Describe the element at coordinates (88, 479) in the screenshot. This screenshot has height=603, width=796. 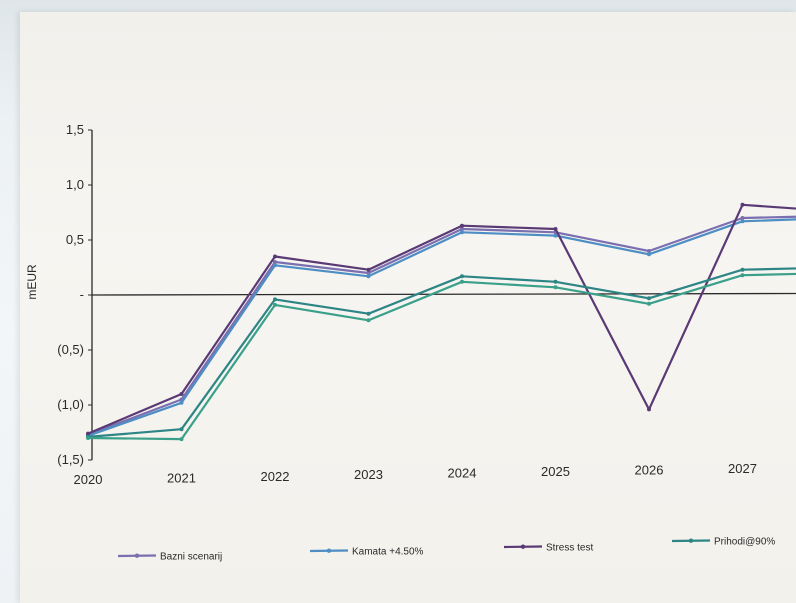
I see `x-tick-label: 2020` at that location.